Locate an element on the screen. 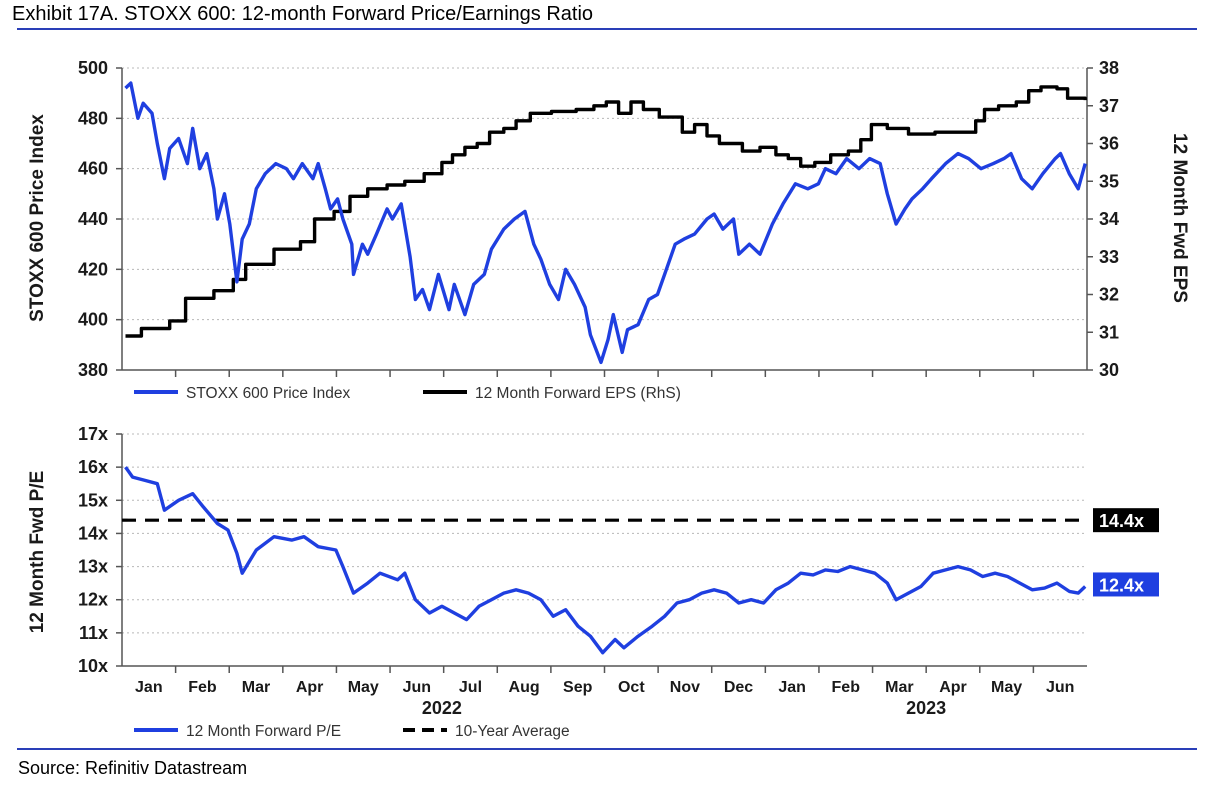 The height and width of the screenshot is (798, 1207). legend-label-price: STOXX 600 Price Index is located at coordinates (268, 393).